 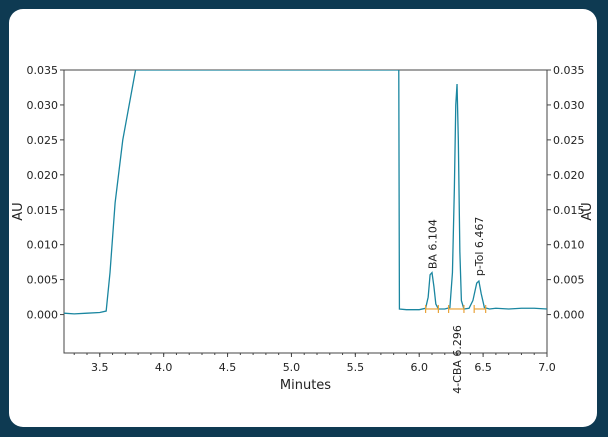 What do you see at coordinates (18, 211) in the screenshot?
I see `y-axis-title-left: AU` at bounding box center [18, 211].